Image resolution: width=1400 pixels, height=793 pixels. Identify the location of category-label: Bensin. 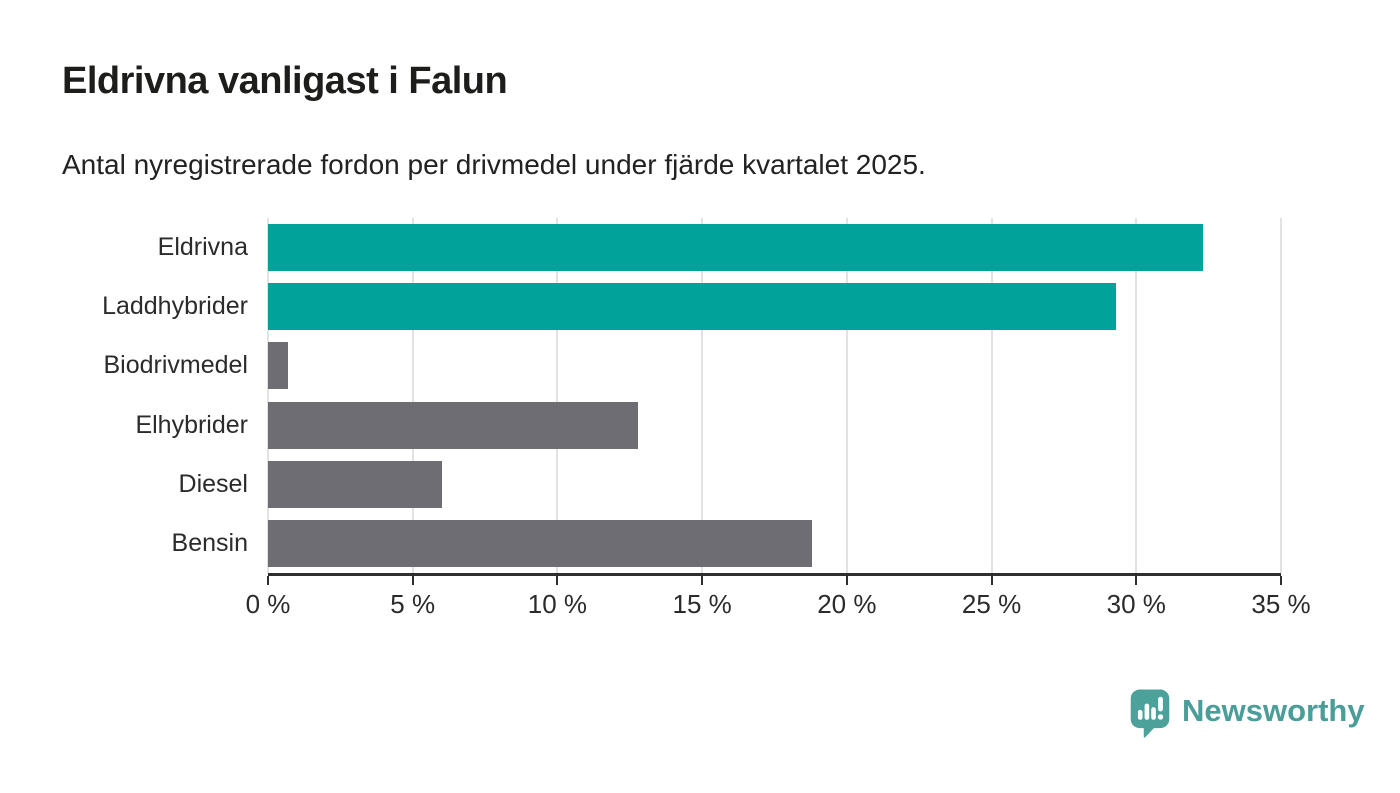
(209, 542).